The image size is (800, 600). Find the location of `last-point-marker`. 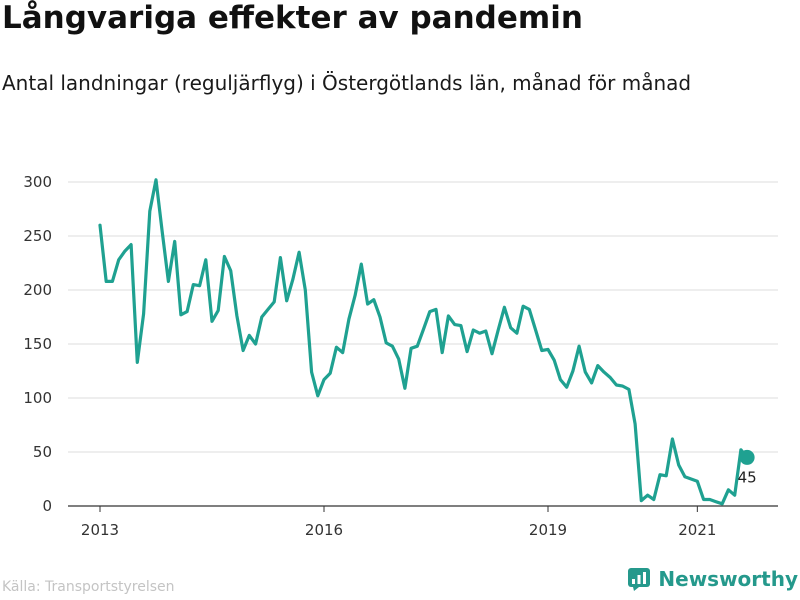

last-point-marker is located at coordinates (747, 457).